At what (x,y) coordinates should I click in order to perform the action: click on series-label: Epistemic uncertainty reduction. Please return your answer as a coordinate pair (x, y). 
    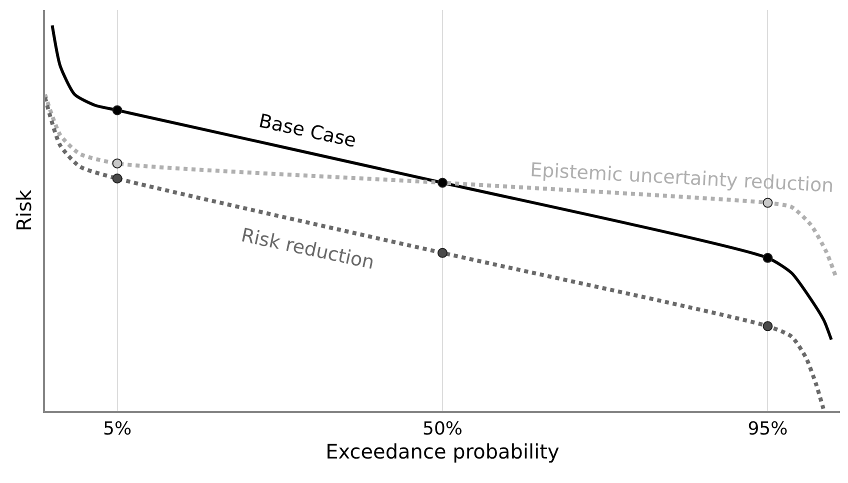
    Looking at the image, I should click on (682, 178).